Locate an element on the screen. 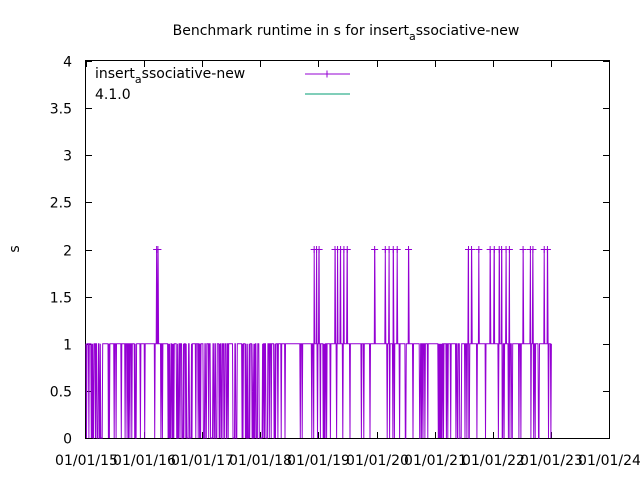  y-tick-label: 3 is located at coordinates (67, 157).